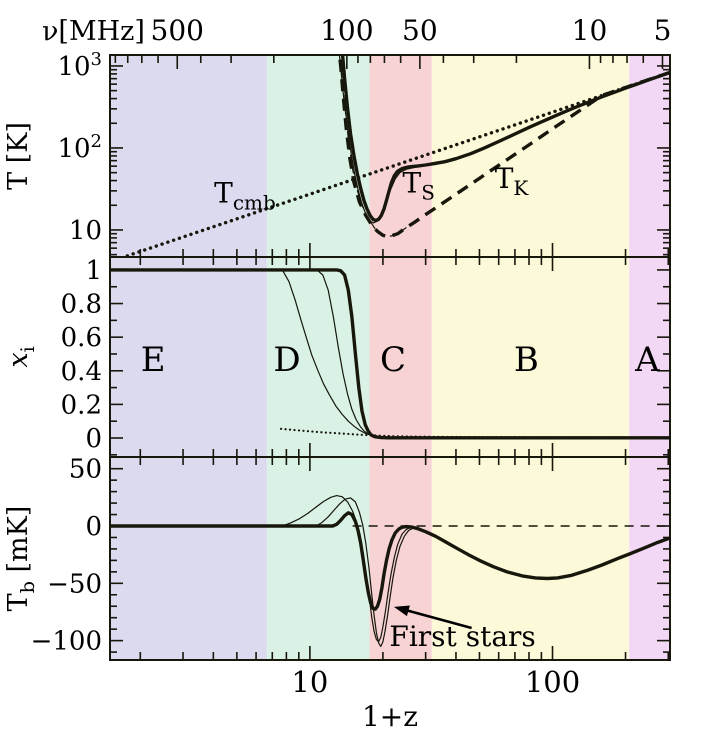 The width and height of the screenshot is (709, 740). What do you see at coordinates (66, 642) in the screenshot?
I see `y-tick-label: −100` at bounding box center [66, 642].